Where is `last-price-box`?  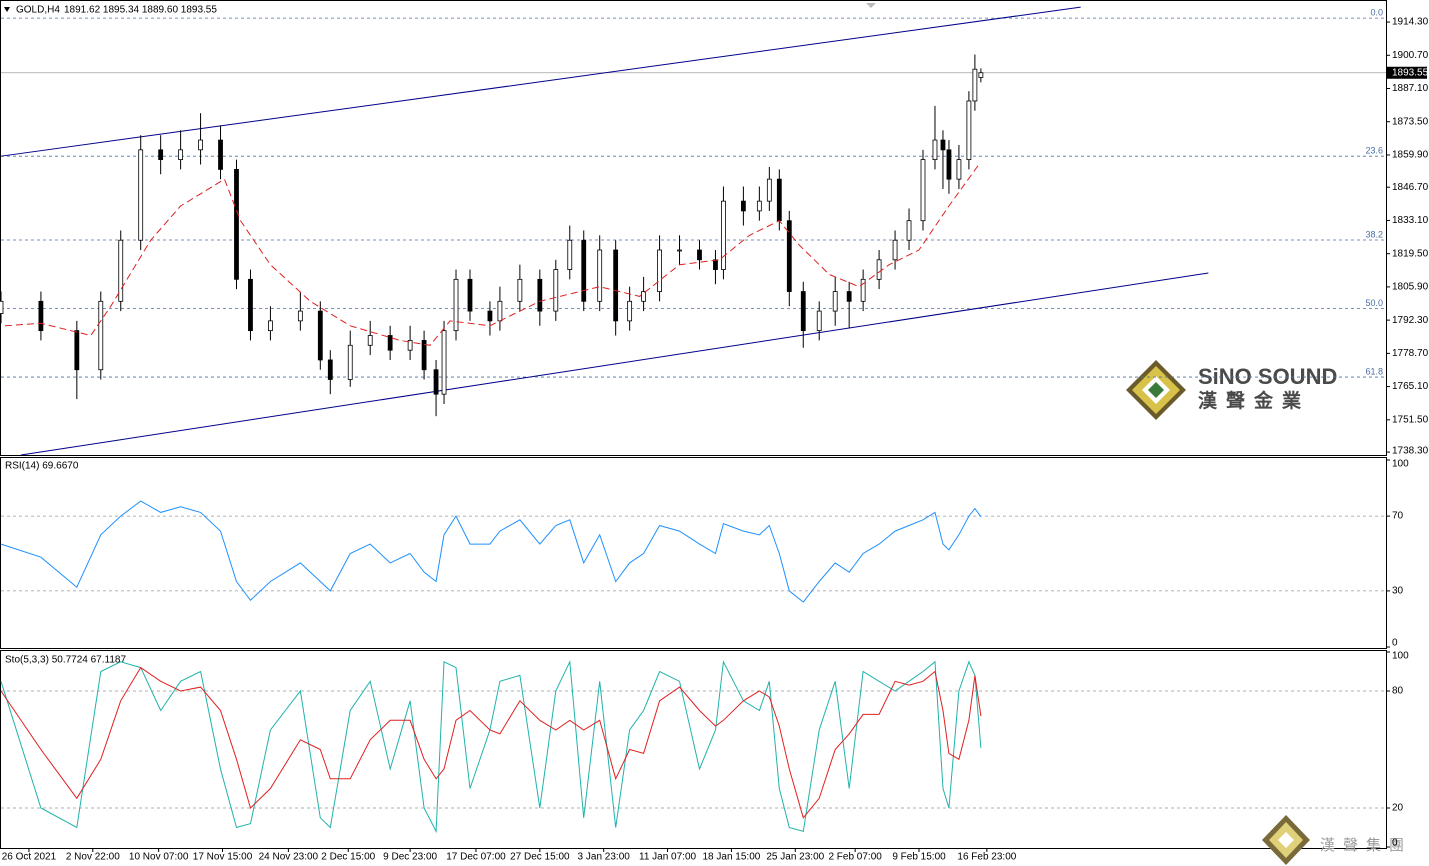 last-price-box is located at coordinates (1407, 72).